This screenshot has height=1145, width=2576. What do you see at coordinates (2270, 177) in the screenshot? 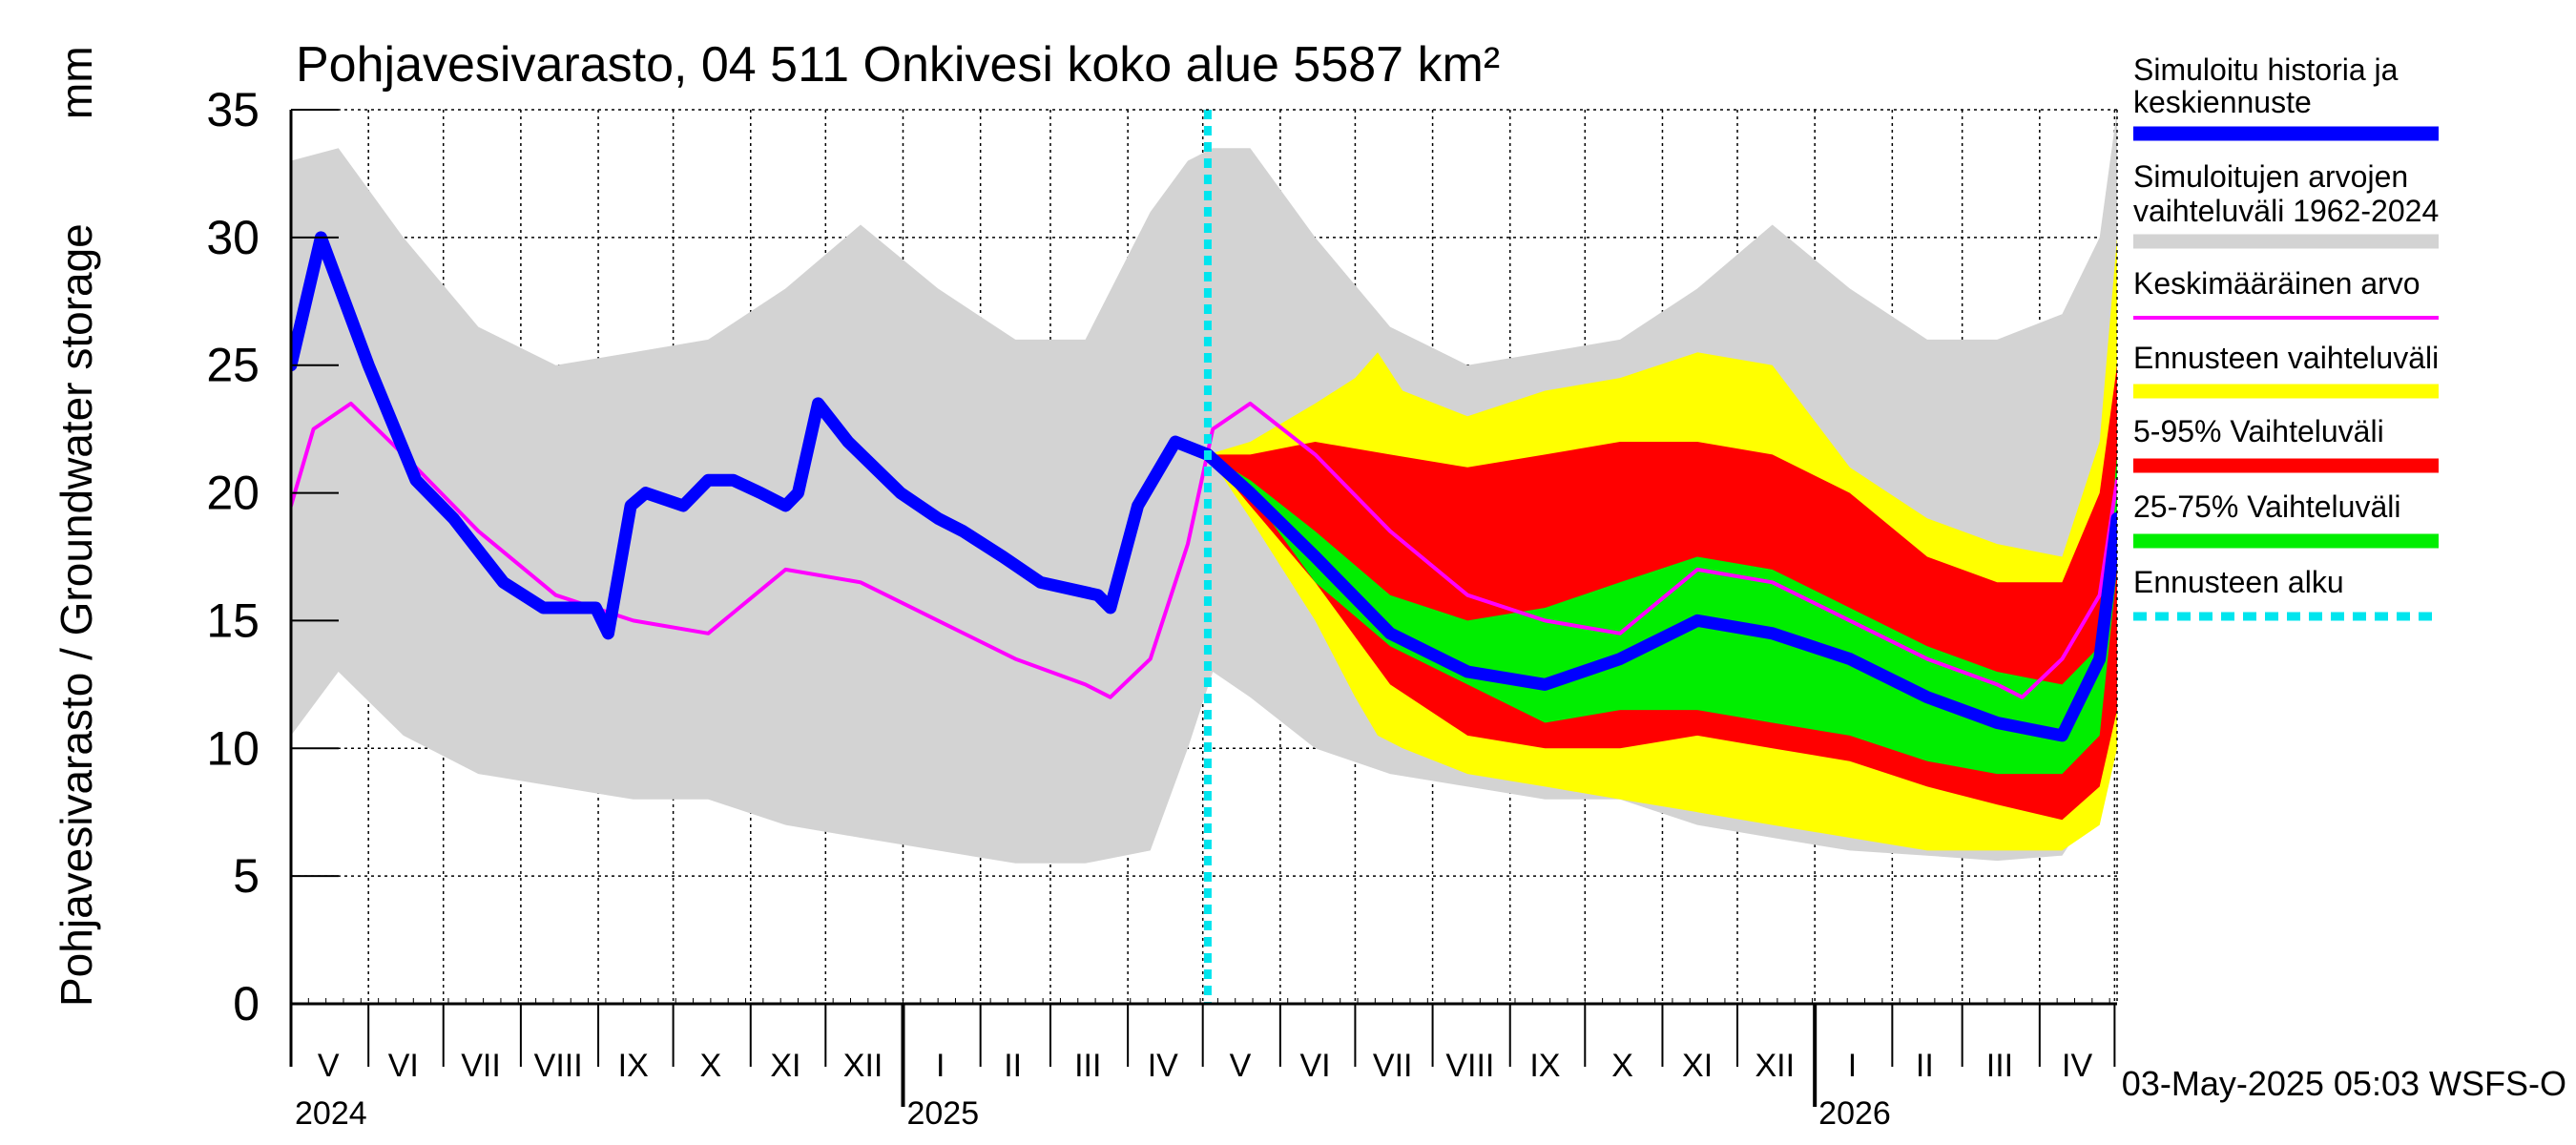
I see `legend-label: Simuloitujen arvojen` at bounding box center [2270, 177].